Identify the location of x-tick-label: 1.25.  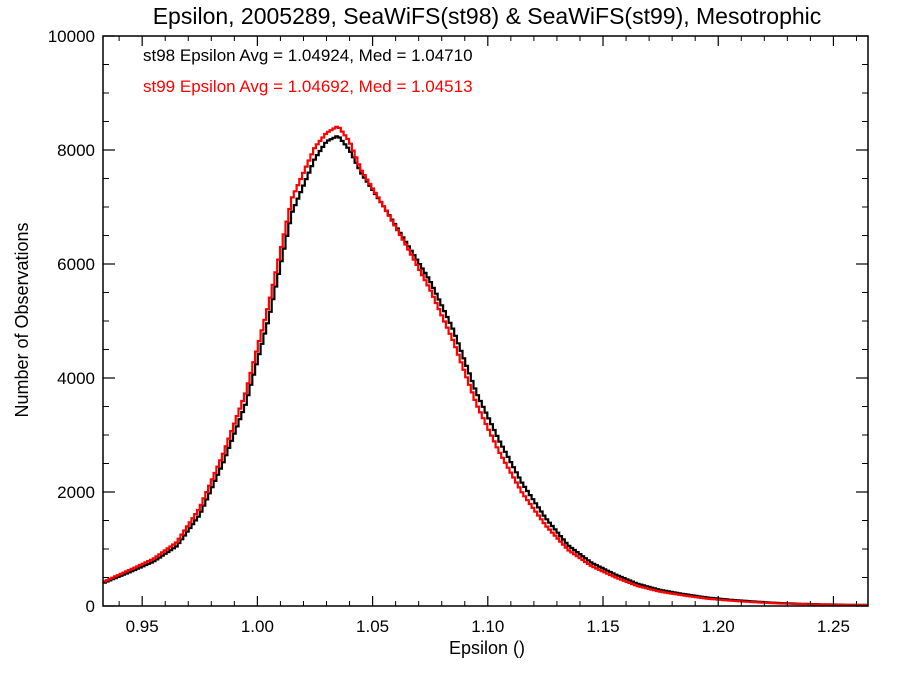
(833, 626).